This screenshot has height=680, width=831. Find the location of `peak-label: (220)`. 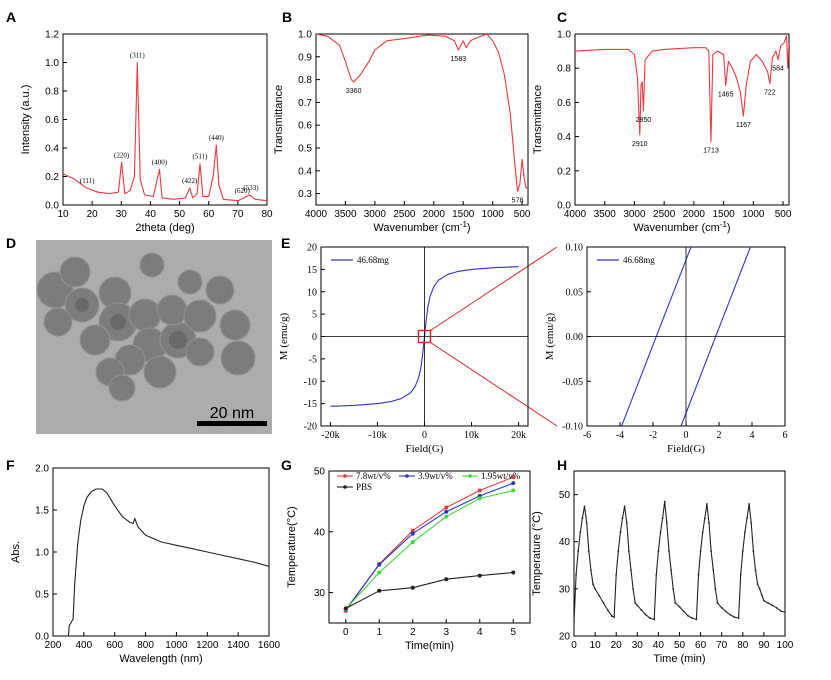

peak-label: (220) is located at coordinates (122, 155).